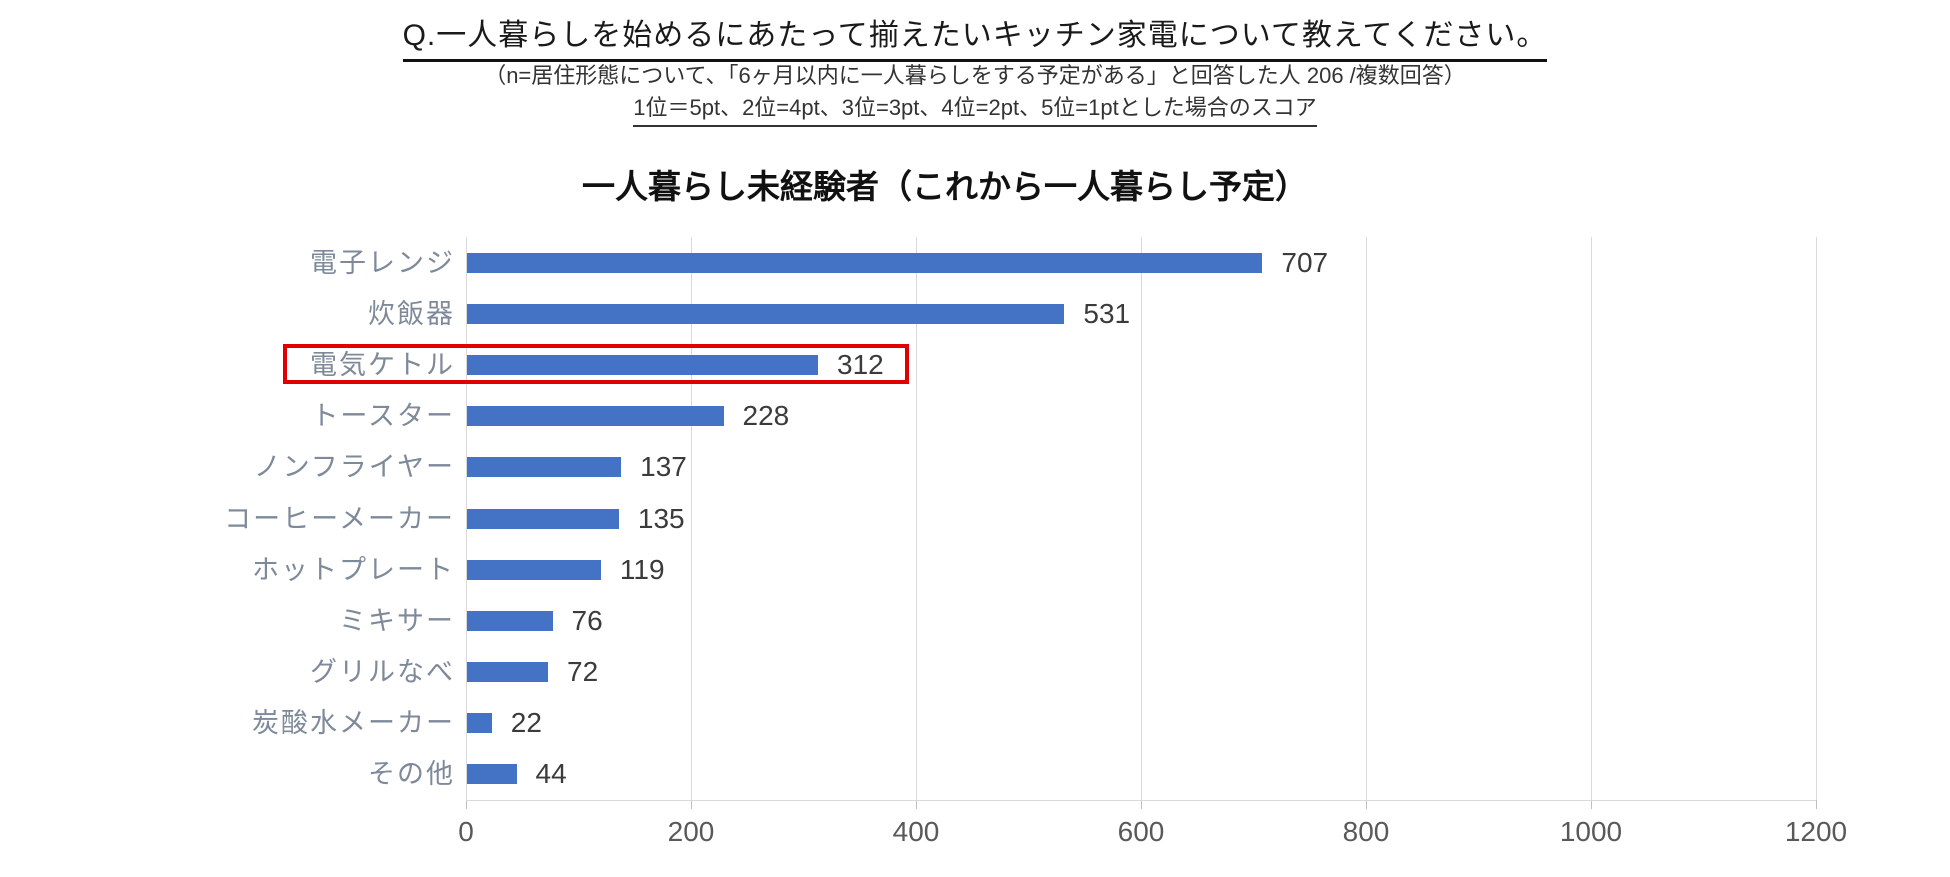  Describe the element at coordinates (353, 723) in the screenshot. I see `category-label: 炭酸水メーカー` at that location.